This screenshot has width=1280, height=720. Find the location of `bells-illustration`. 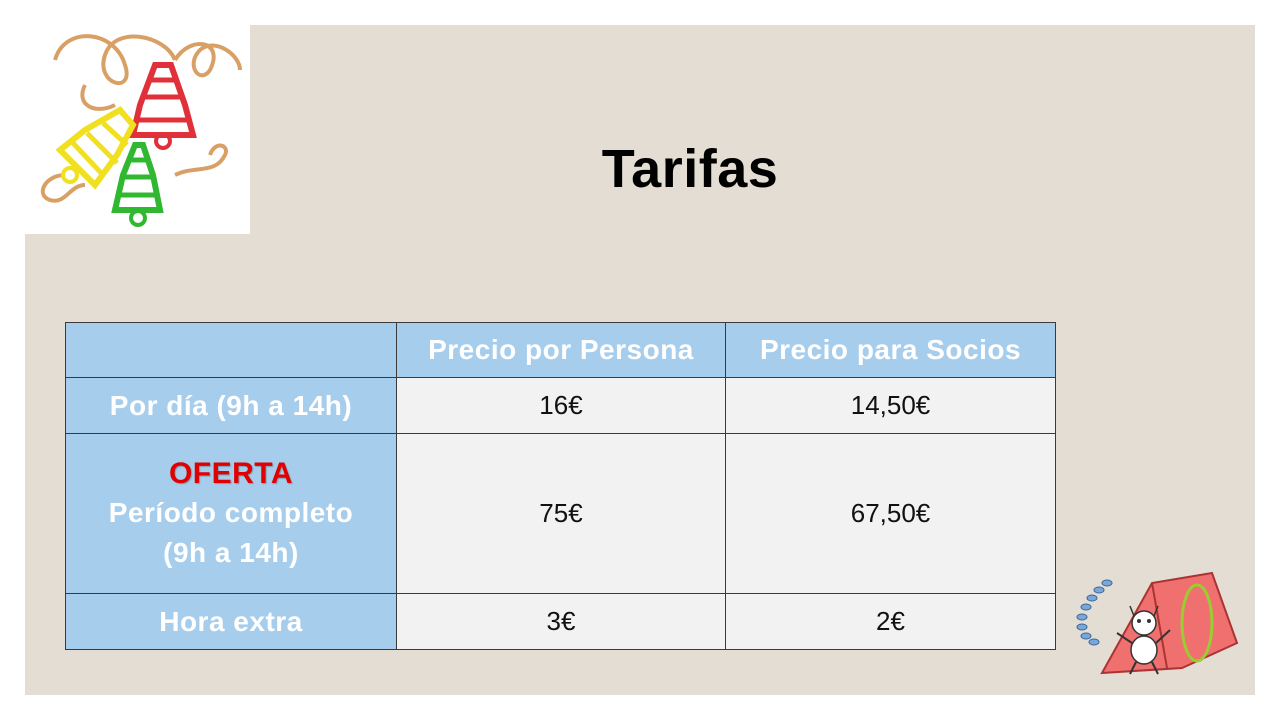

bells-illustration is located at coordinates (141, 130).